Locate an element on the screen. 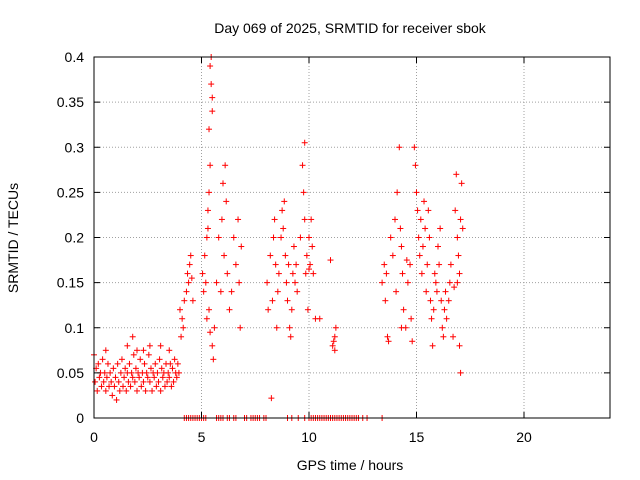 The width and height of the screenshot is (640, 480). x-tick-label: 15 is located at coordinates (417, 437).